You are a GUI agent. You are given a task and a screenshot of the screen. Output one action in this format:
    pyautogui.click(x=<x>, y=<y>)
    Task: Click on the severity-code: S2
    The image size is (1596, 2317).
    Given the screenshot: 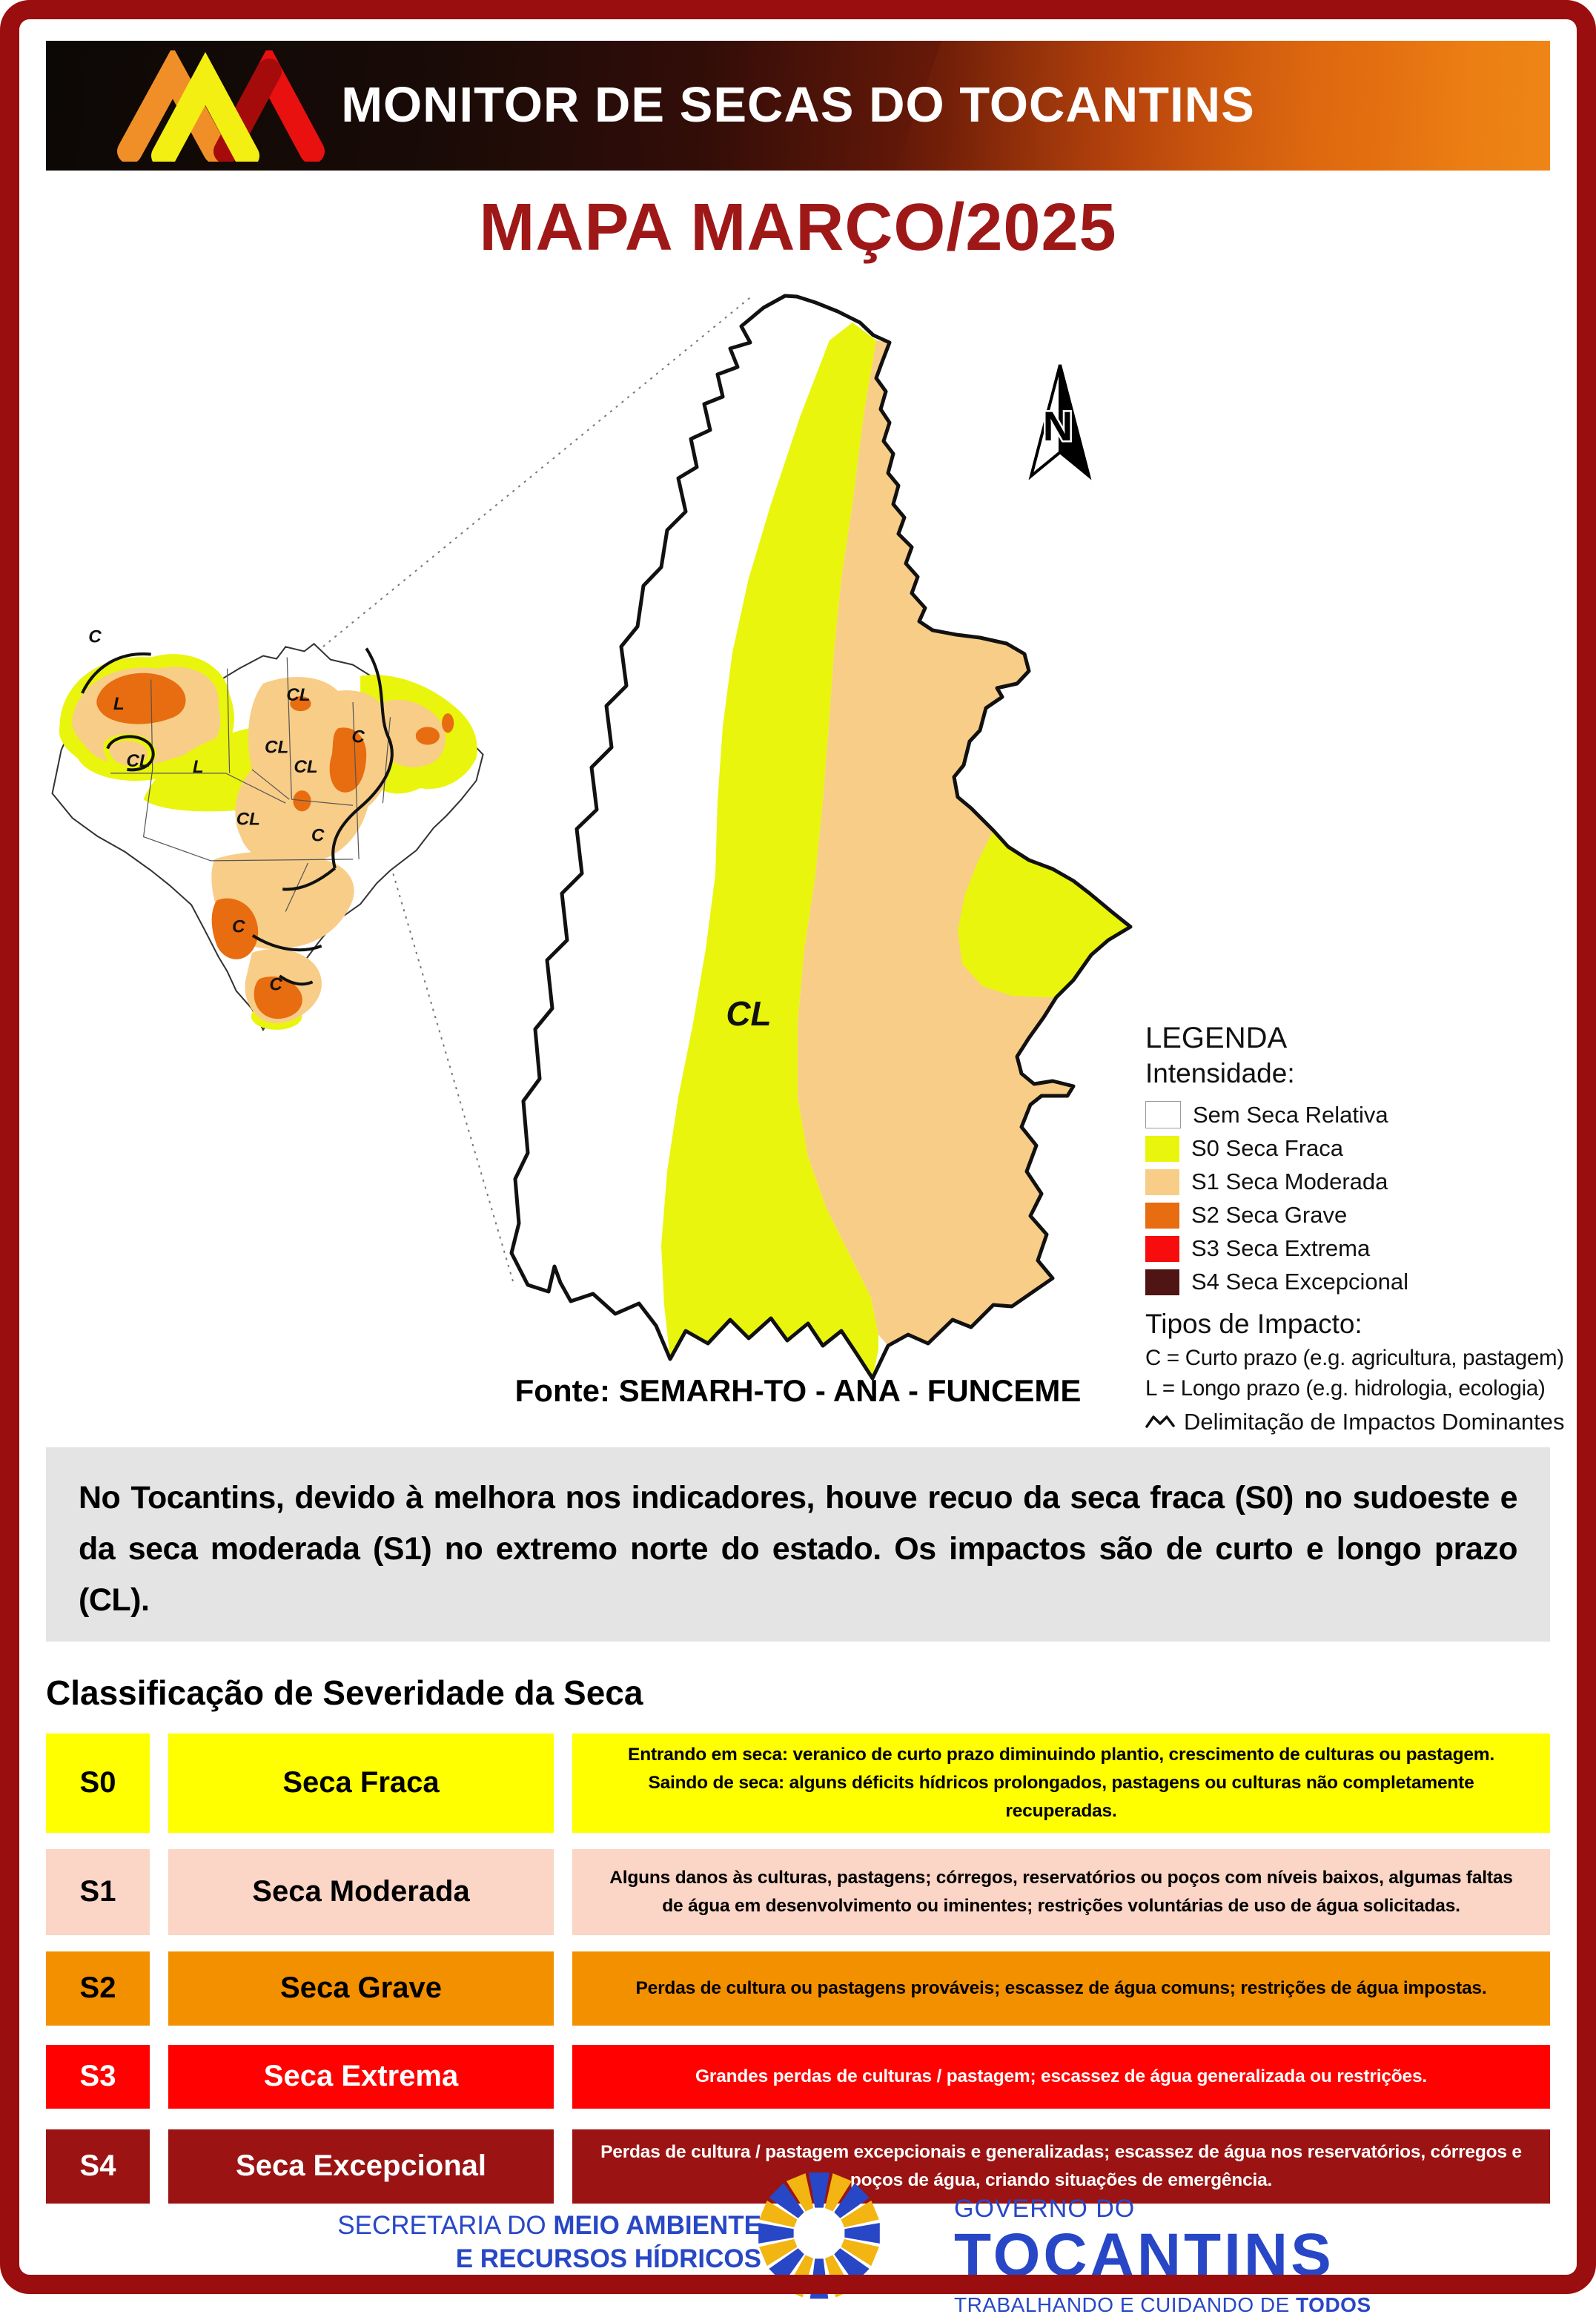 What is the action you would take?
    pyautogui.click(x=98, y=1988)
    